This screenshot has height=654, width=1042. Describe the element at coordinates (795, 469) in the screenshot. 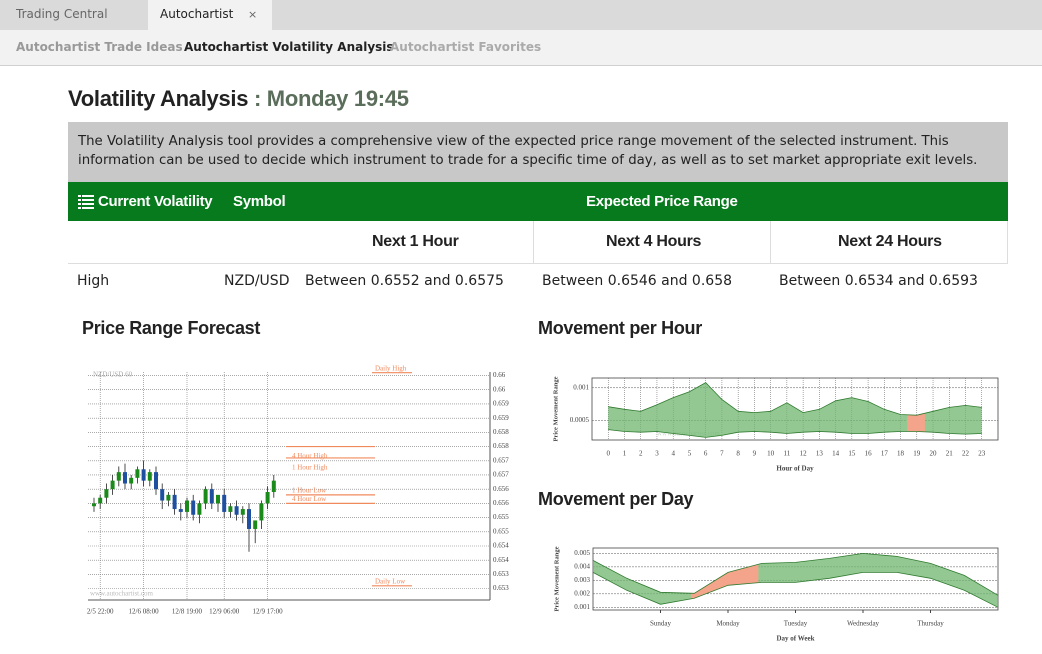

I see `x-axis-title: Hour of Day` at that location.